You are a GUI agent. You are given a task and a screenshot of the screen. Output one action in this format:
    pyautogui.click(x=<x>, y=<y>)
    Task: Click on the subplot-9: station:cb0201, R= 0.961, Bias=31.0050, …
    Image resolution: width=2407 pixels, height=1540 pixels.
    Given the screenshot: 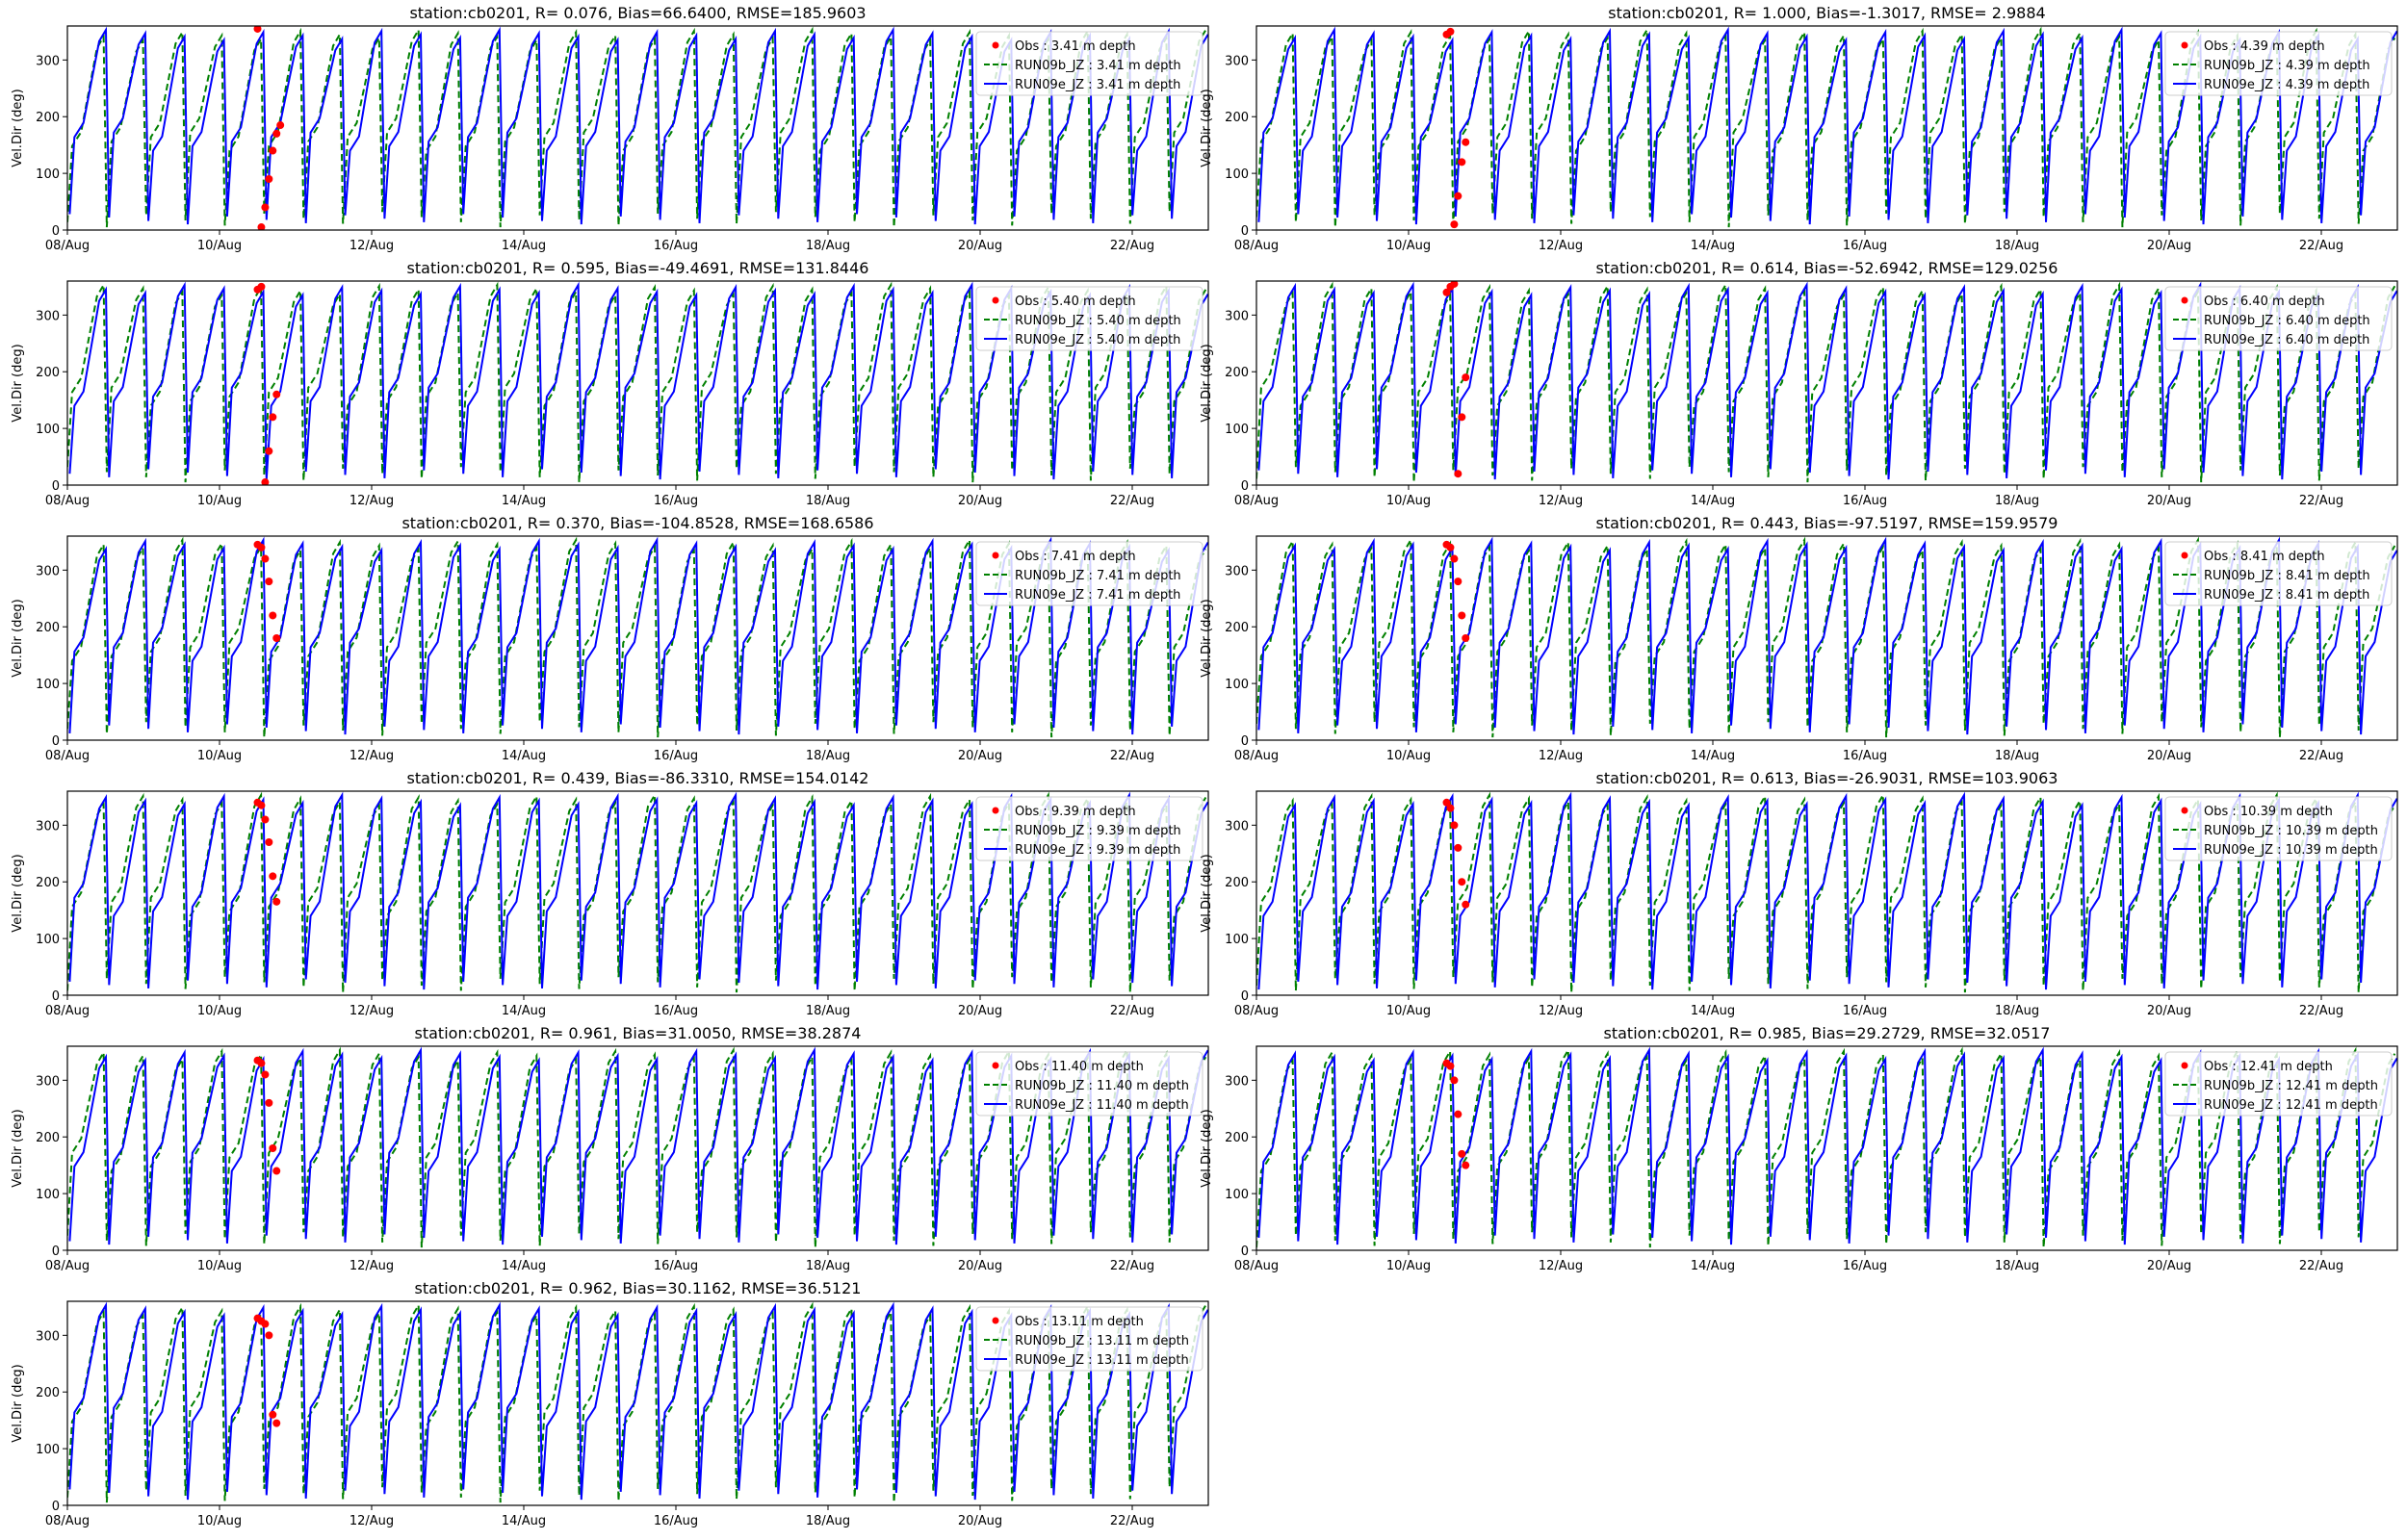 What is the action you would take?
    pyautogui.click(x=610, y=1148)
    